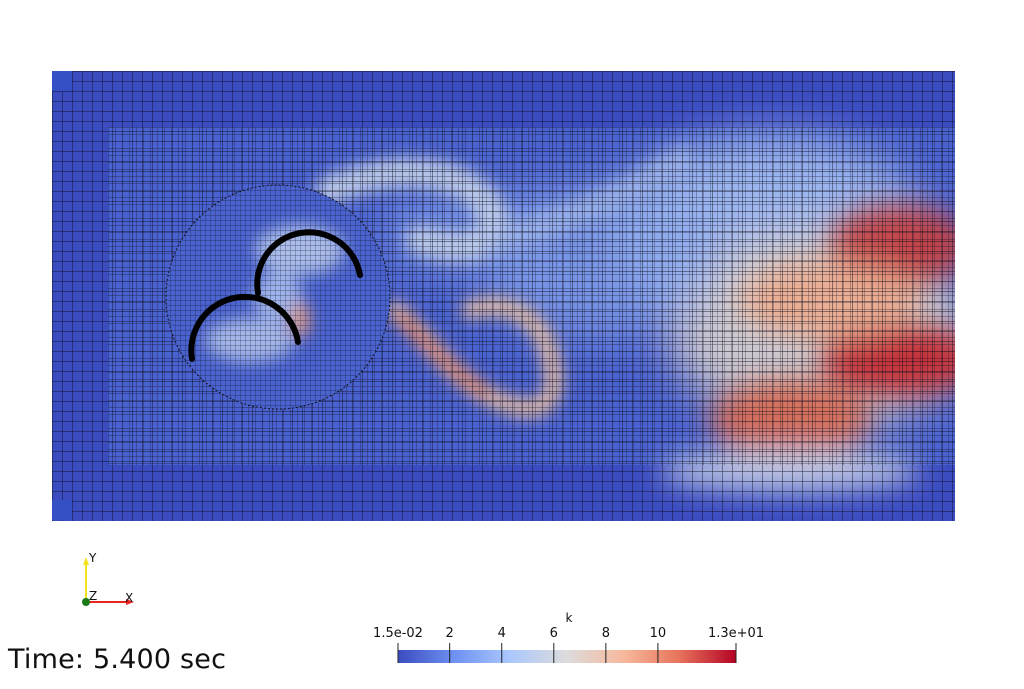  What do you see at coordinates (501, 633) in the screenshot?
I see `colorbar-tick-label: 4` at bounding box center [501, 633].